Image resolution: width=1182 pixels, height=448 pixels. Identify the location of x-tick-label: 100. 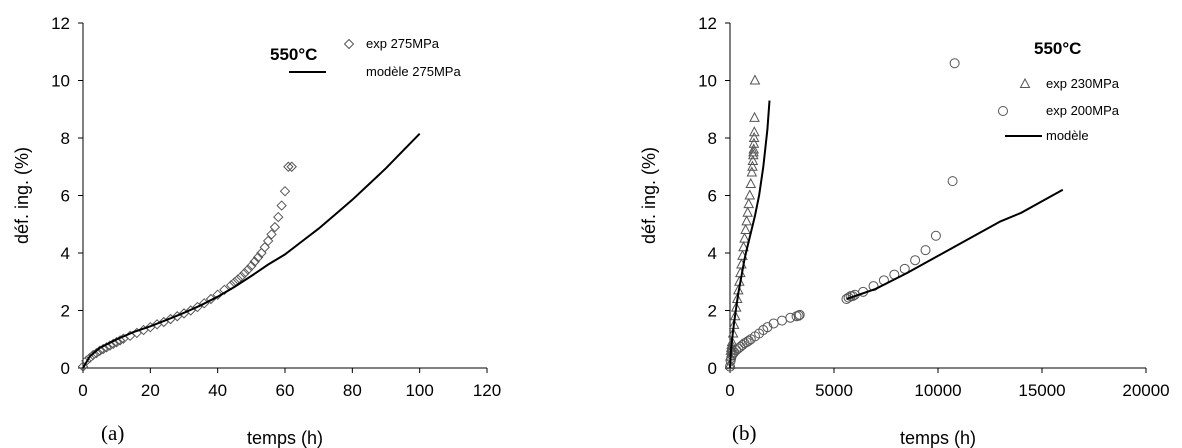
(419, 390).